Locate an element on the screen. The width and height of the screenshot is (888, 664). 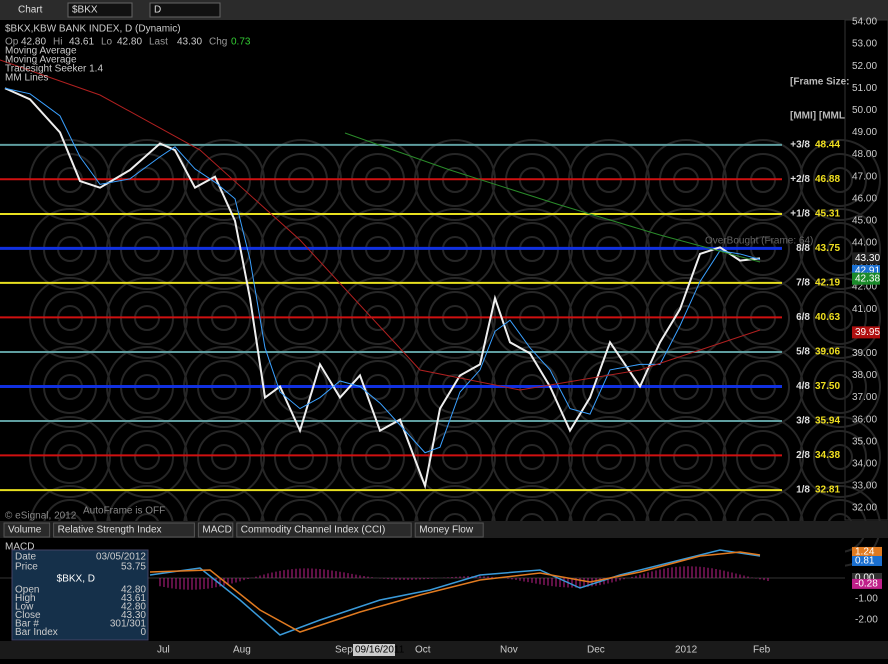
price-tick: 49.00 is located at coordinates (864, 132).